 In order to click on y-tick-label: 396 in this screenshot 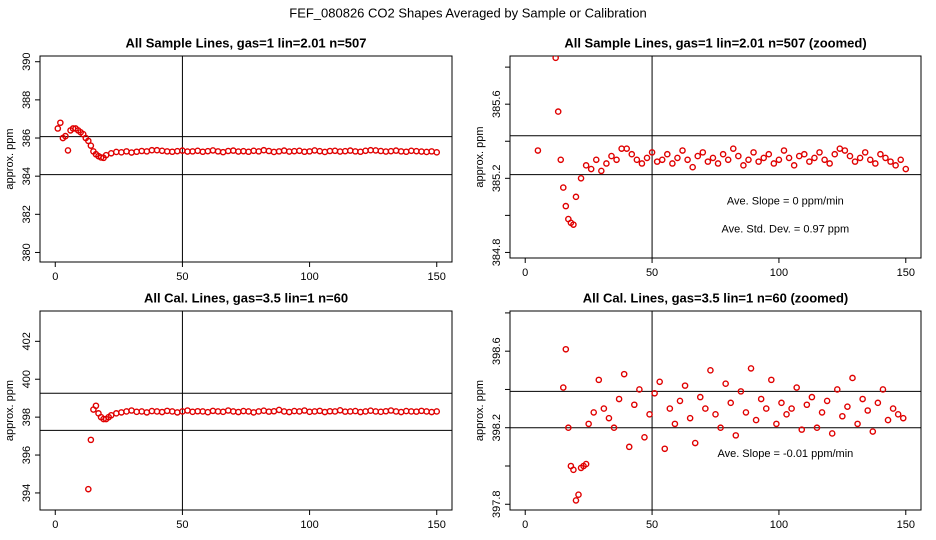, I will do `click(27, 455)`.